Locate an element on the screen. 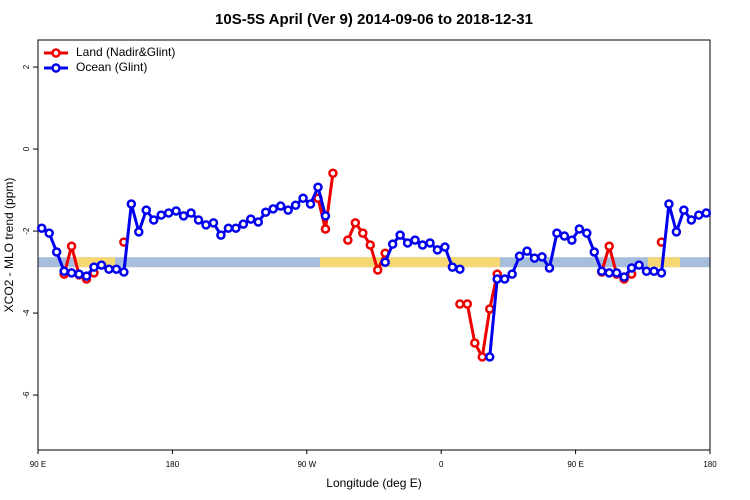 This screenshot has width=750, height=500. x-tick-label: 0 is located at coordinates (441, 464).